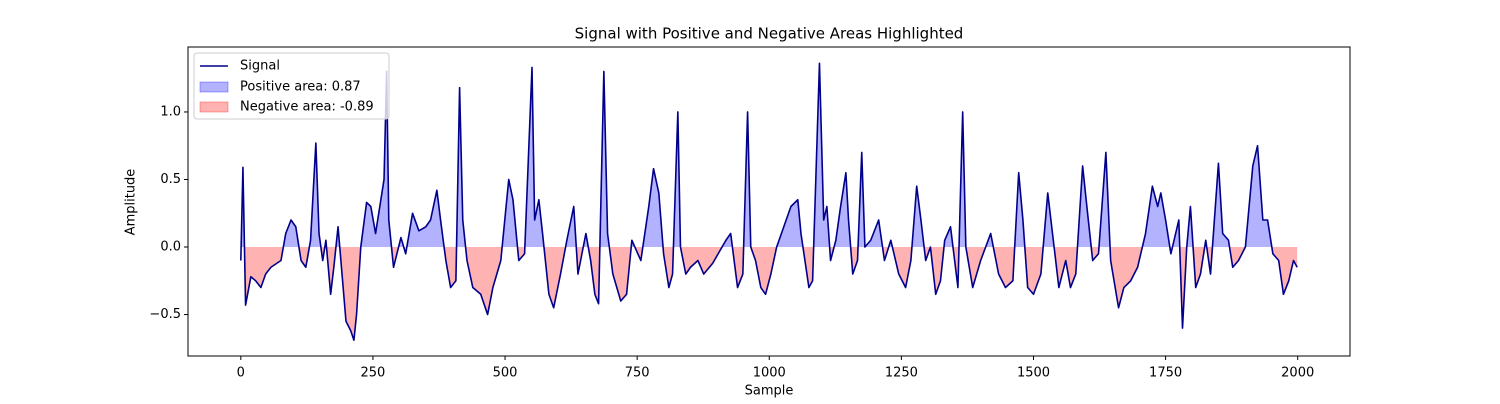  I want to click on legend-label: Positive area: 0.87, so click(300, 87).